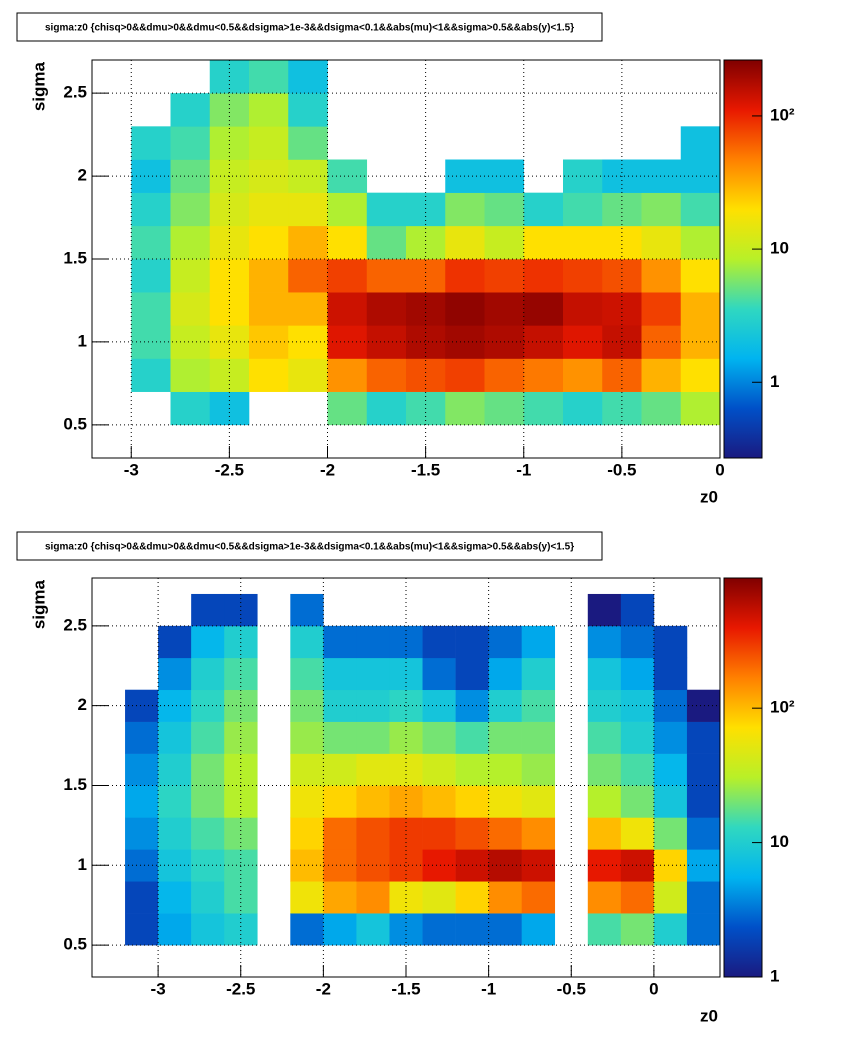 The height and width of the screenshot is (1038, 855). Describe the element at coordinates (709, 1015) in the screenshot. I see `x-axis-label: z0` at that location.